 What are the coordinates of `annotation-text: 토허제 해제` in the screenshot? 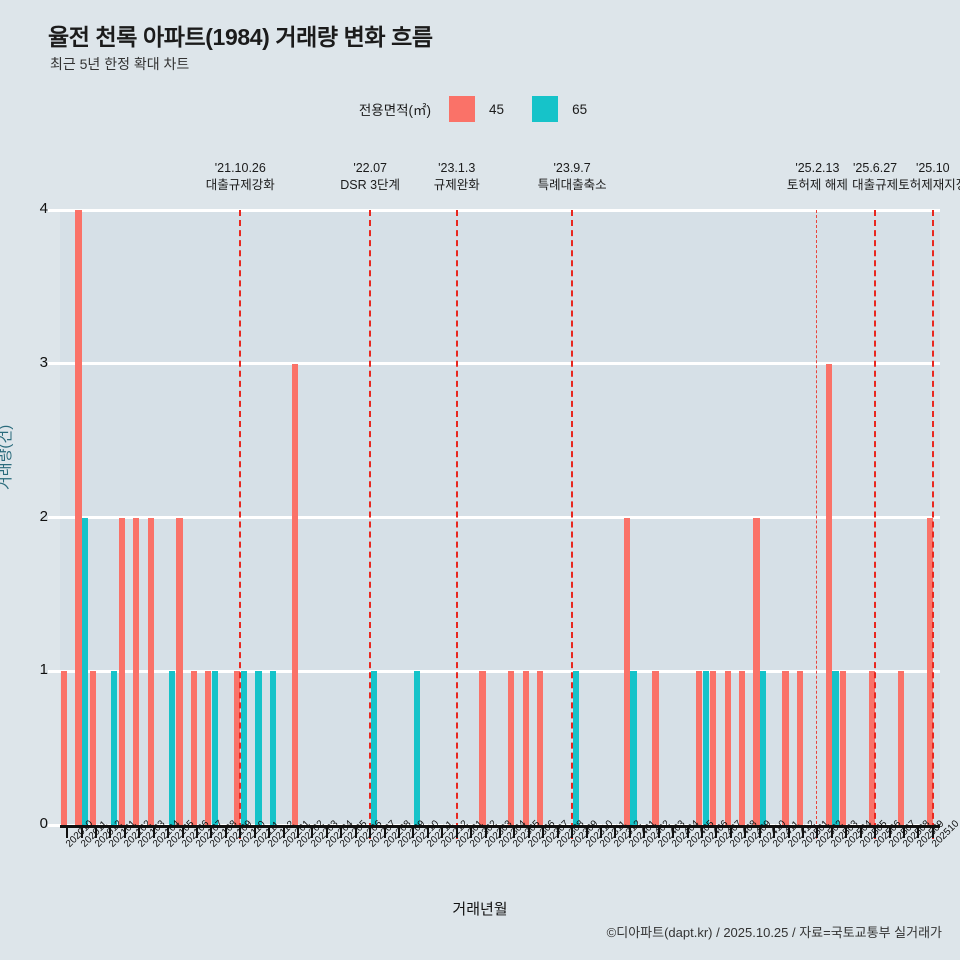 It's located at (817, 185).